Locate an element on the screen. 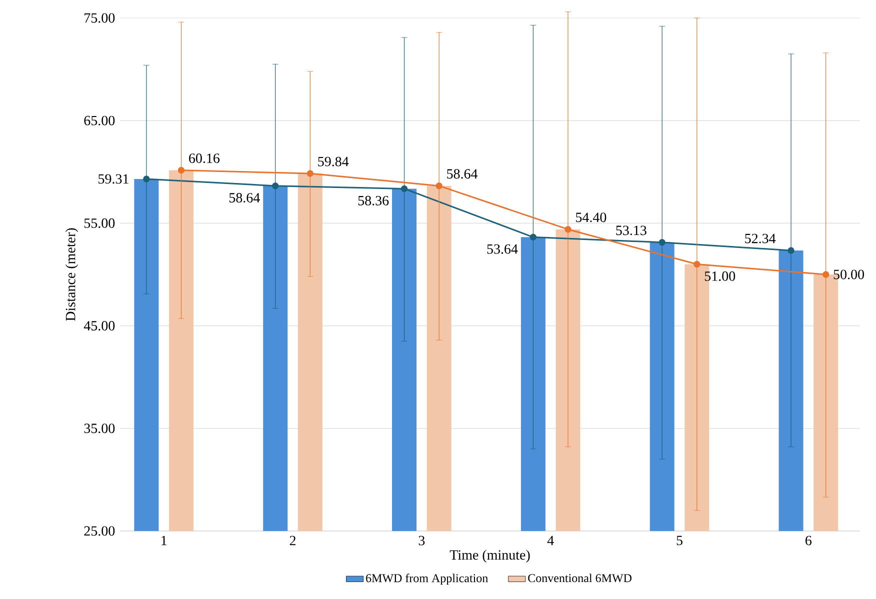  data-label: 53.64 is located at coordinates (502, 249).